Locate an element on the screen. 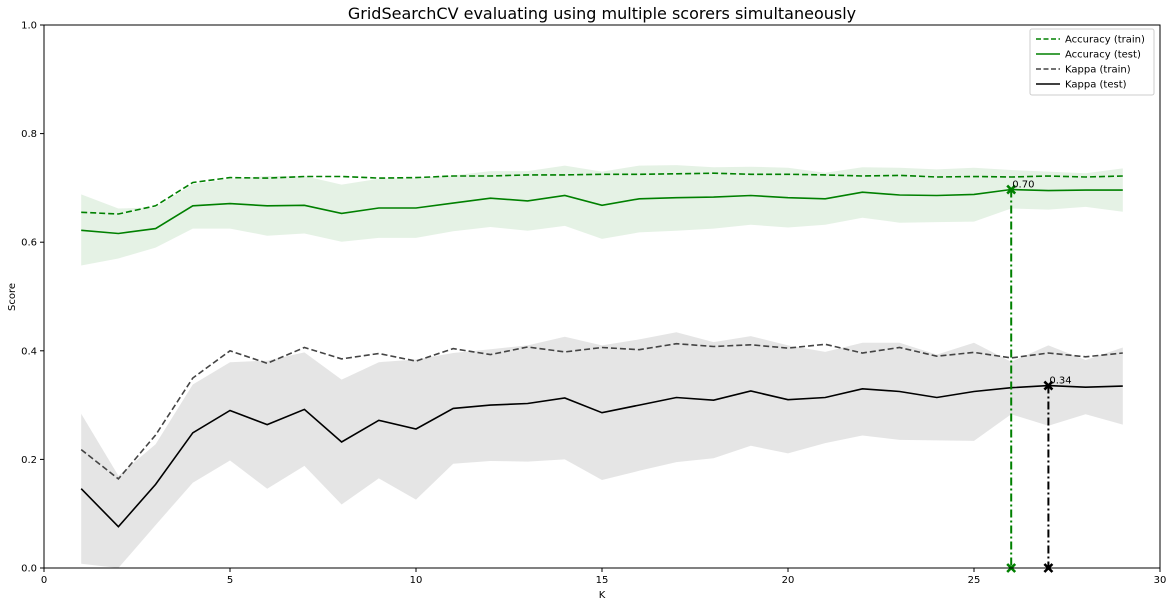  x-axis-label: K is located at coordinates (602, 595).